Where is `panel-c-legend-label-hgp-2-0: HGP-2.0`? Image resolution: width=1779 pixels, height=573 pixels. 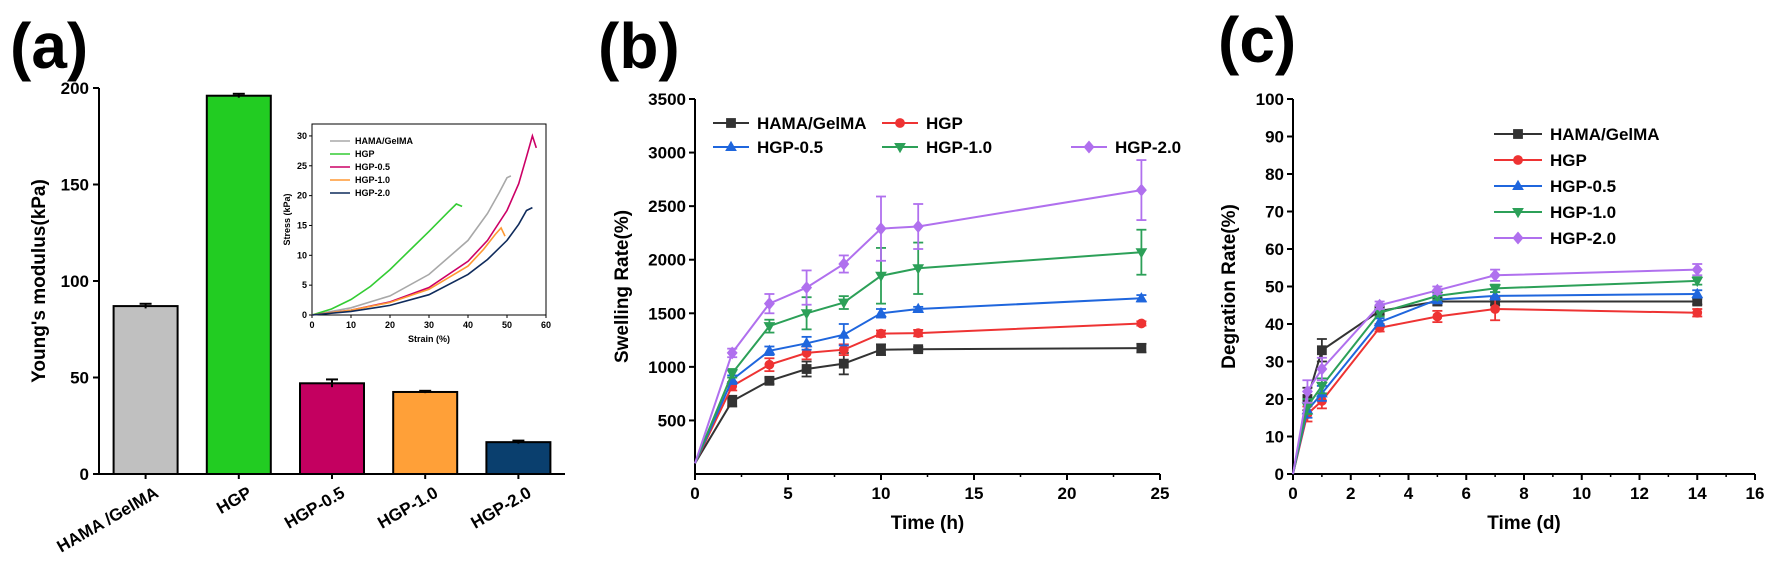
panel-c-legend-label-hgp-2-0: HGP-2.0 is located at coordinates (1583, 238).